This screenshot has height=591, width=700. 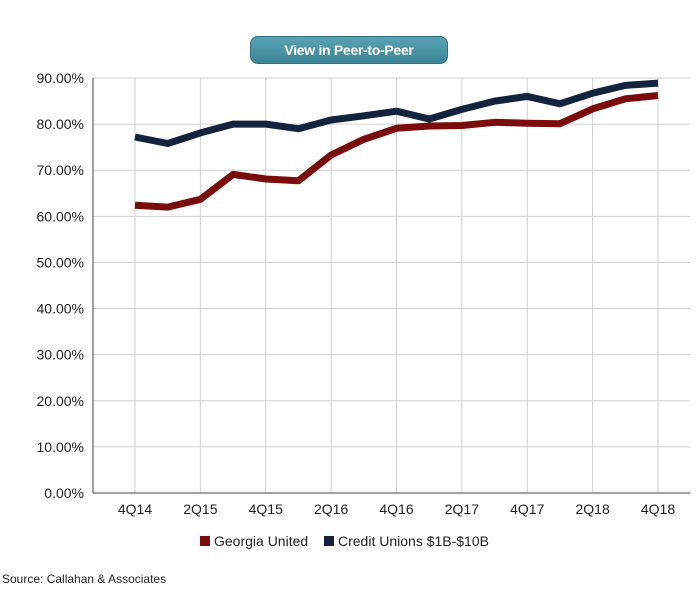 What do you see at coordinates (527, 509) in the screenshot?
I see `x-tick-label: 4Q17` at bounding box center [527, 509].